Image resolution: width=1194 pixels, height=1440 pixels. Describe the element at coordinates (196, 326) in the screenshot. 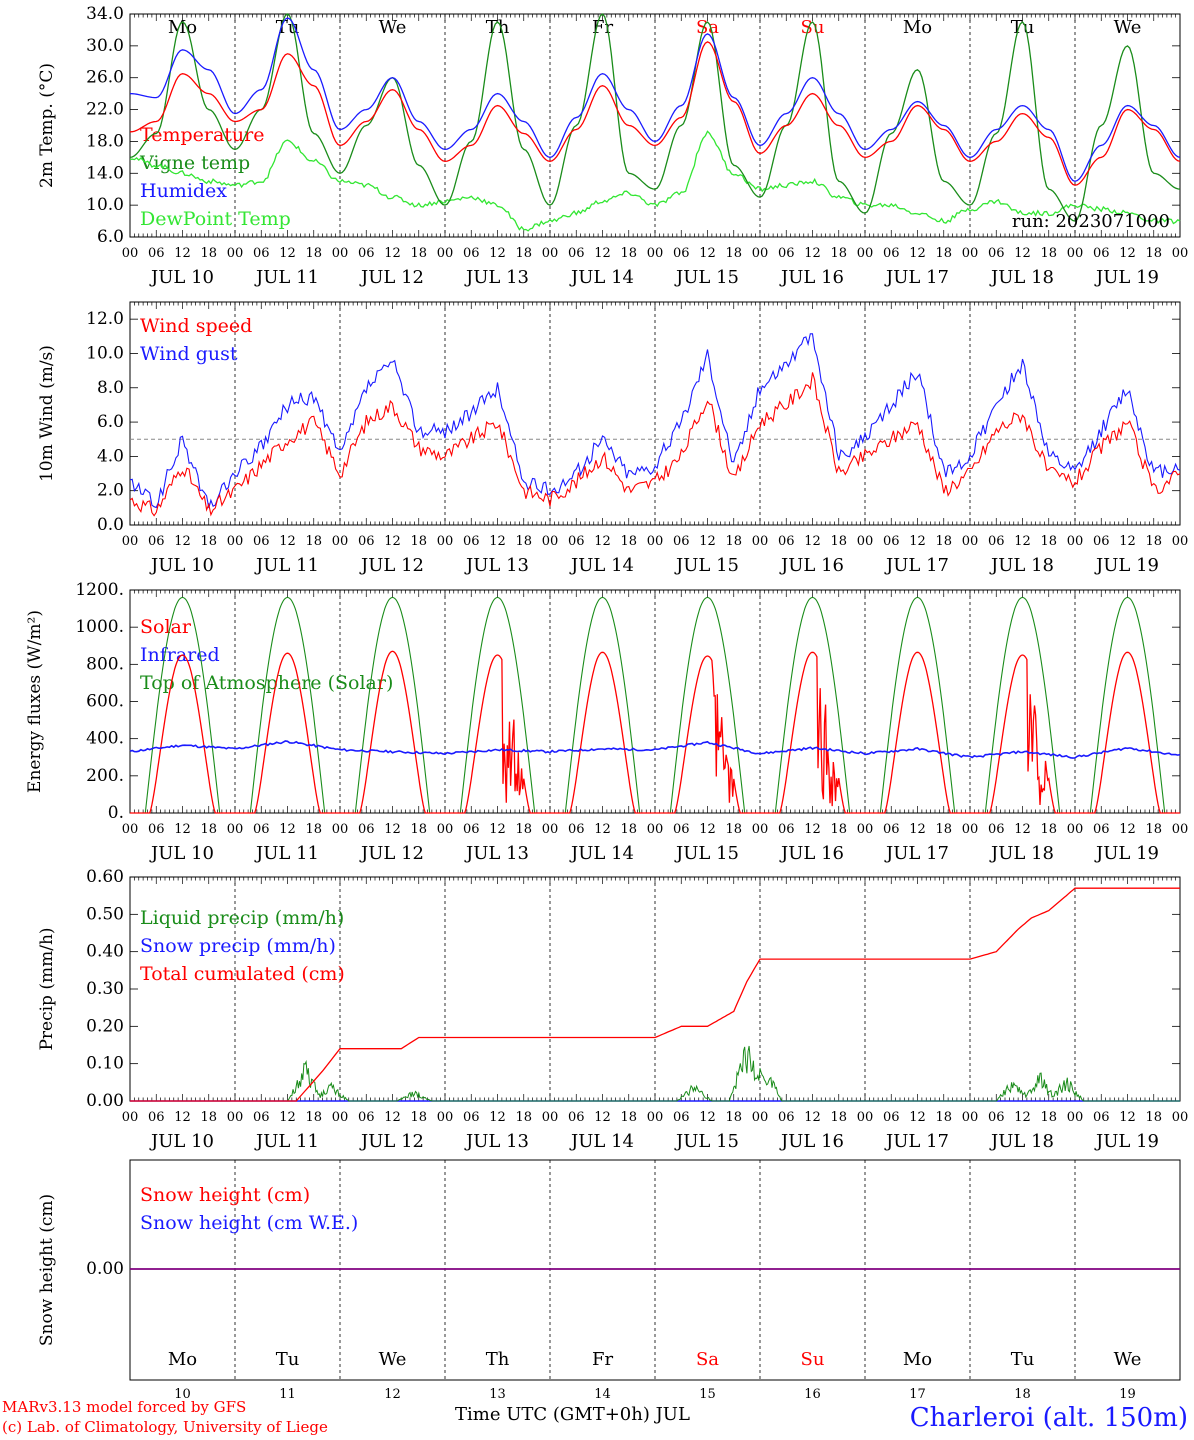

I see `legend-entry: Wind speed` at that location.